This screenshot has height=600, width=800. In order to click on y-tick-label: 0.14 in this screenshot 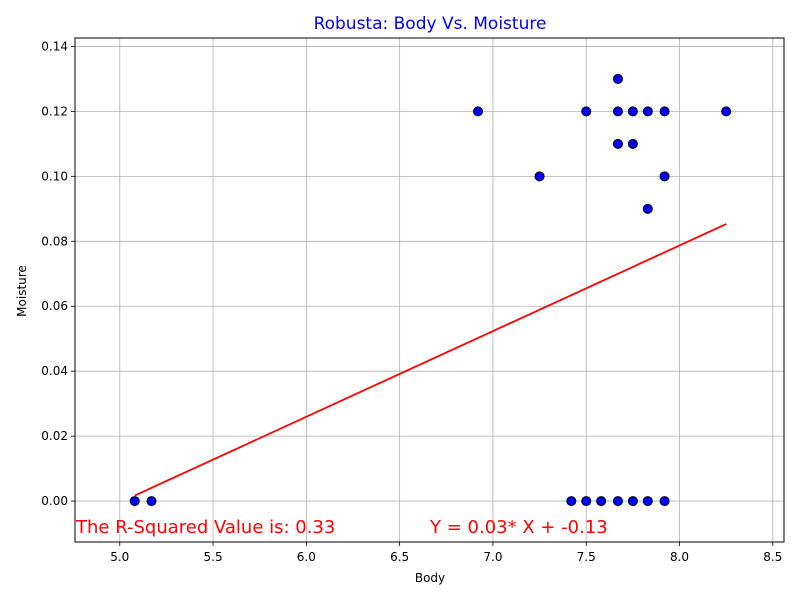, I will do `click(54, 46)`.